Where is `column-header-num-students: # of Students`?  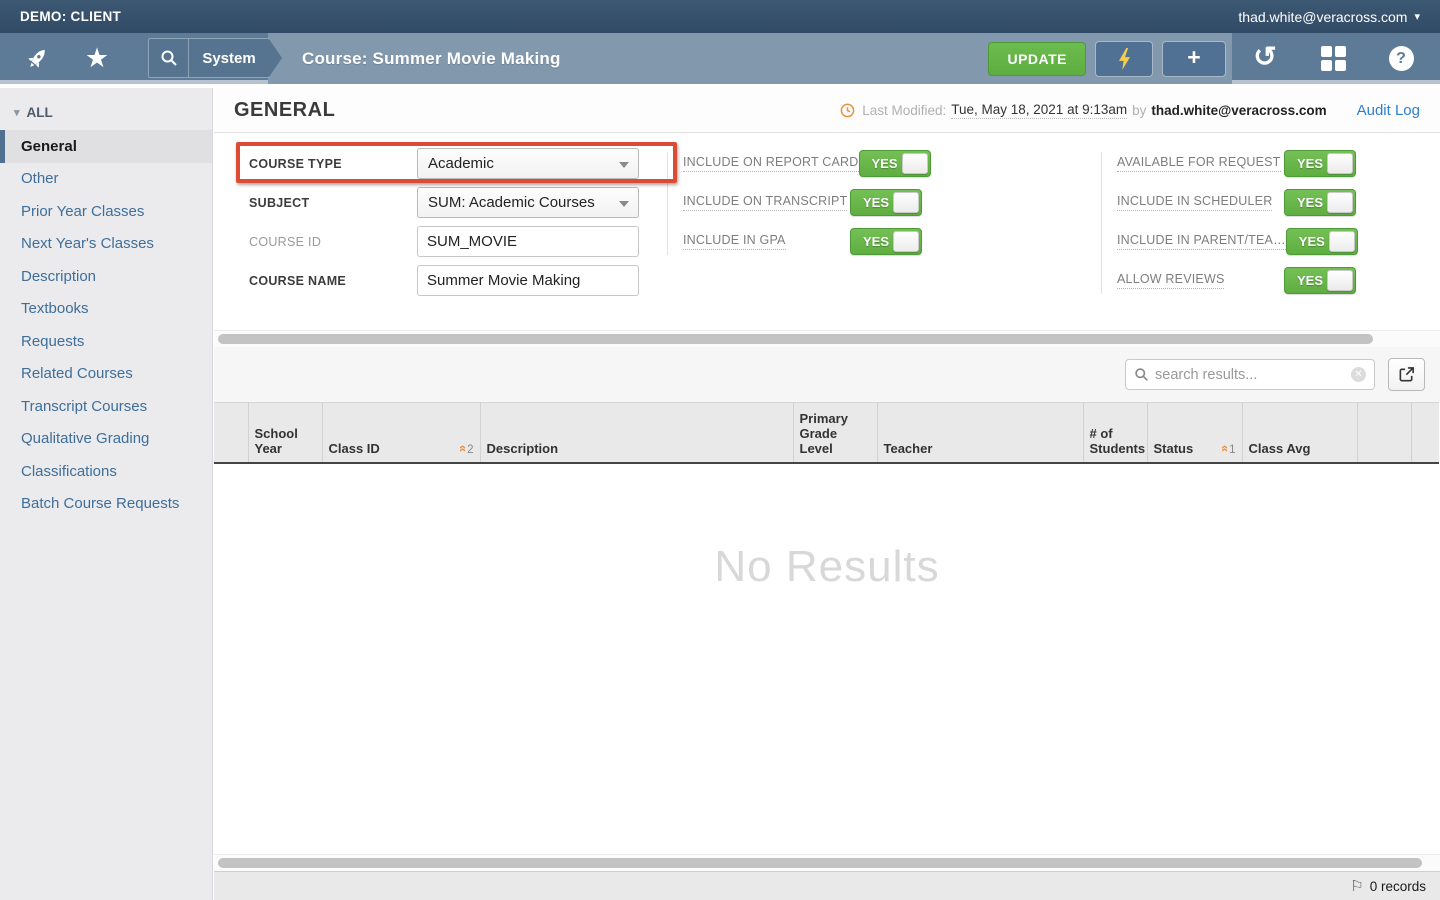 column-header-num-students: # of Students is located at coordinates (1115, 433).